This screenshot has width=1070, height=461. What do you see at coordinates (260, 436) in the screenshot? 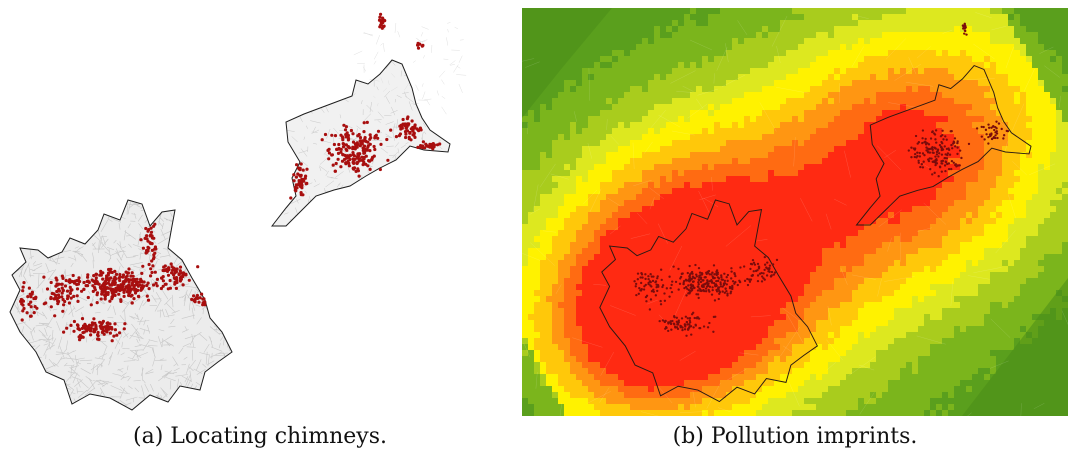
I see `caption-locating-chimneys: (a) Locating chimneys.` at bounding box center [260, 436].